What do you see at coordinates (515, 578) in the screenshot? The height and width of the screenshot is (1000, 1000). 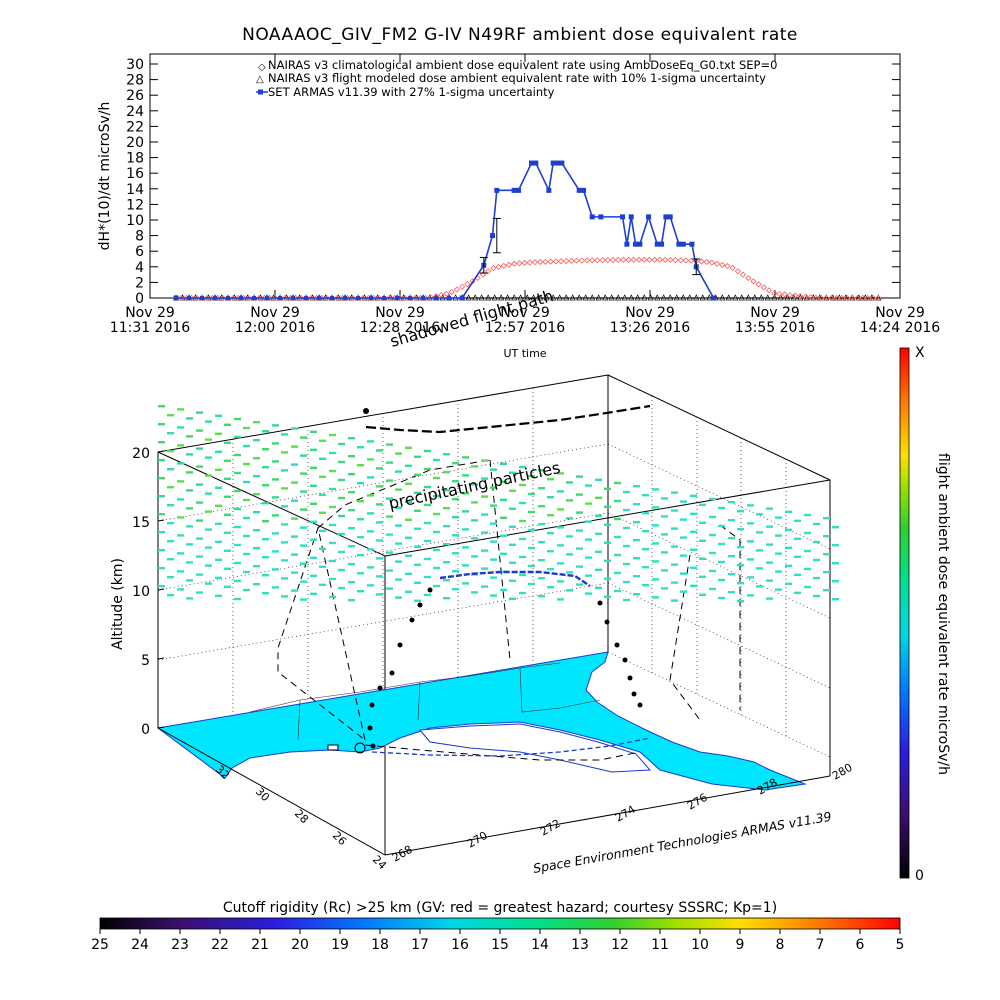 I see `flight-path-cruise` at bounding box center [515, 578].